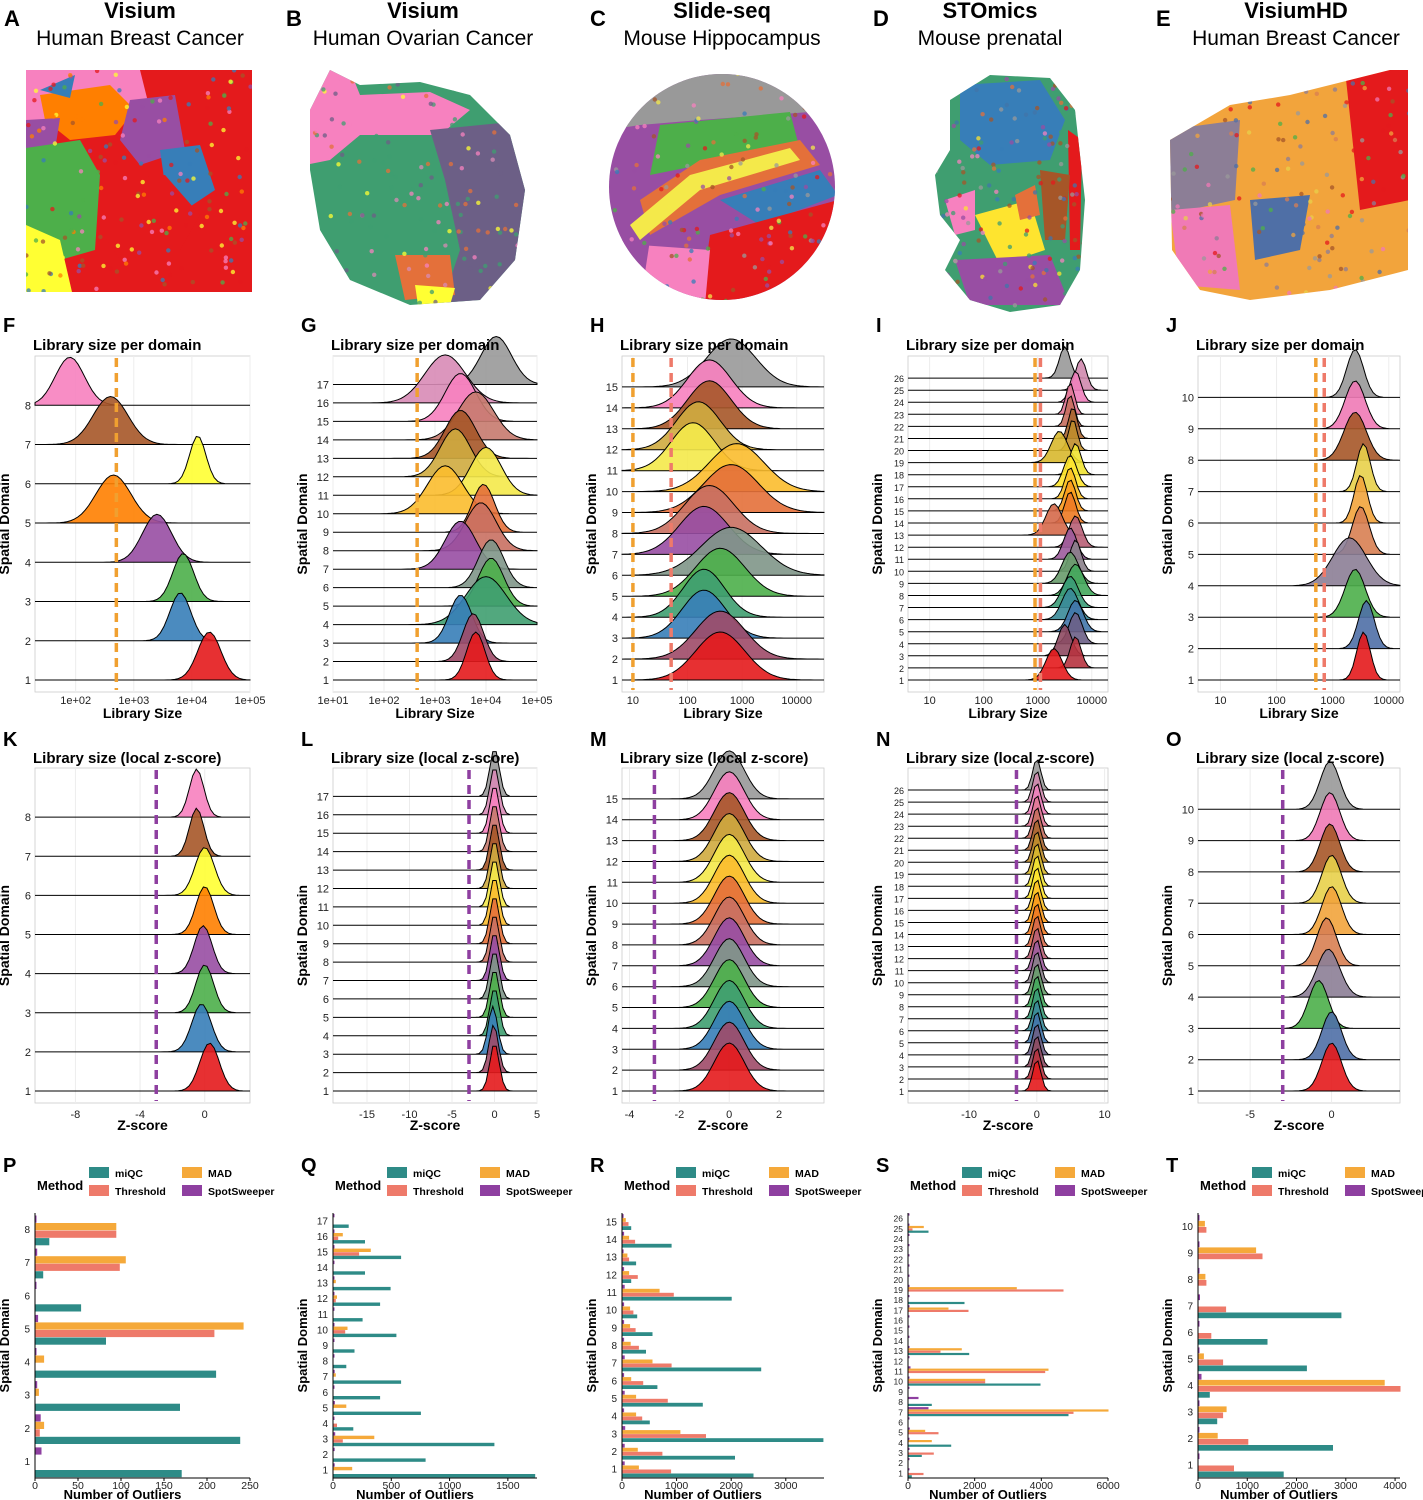 The height and width of the screenshot is (1500, 1423). I want to click on dataset-tech-title: Visium, so click(140, 11).